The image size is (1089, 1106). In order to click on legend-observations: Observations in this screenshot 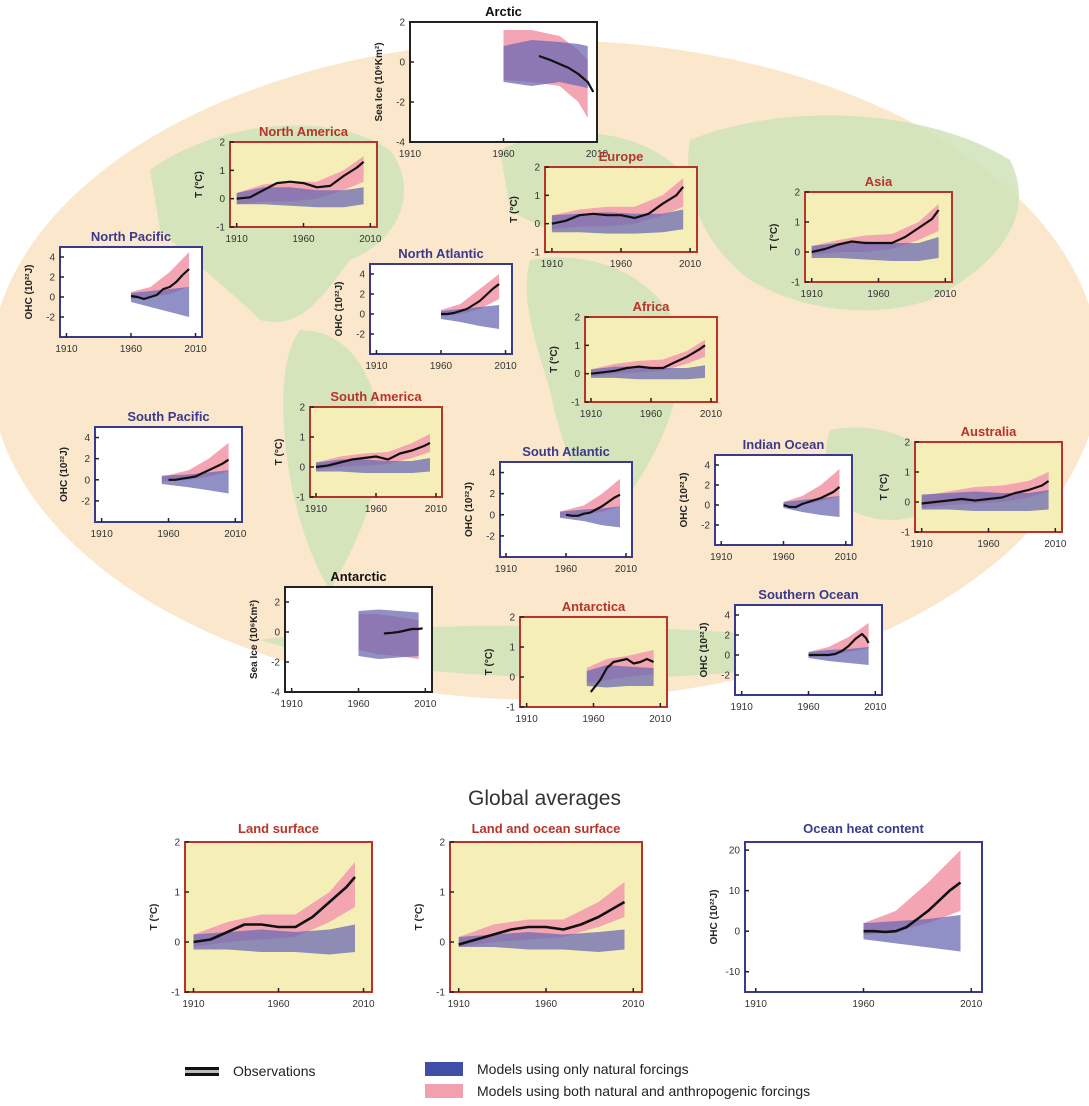, I will do `click(250, 1071)`.